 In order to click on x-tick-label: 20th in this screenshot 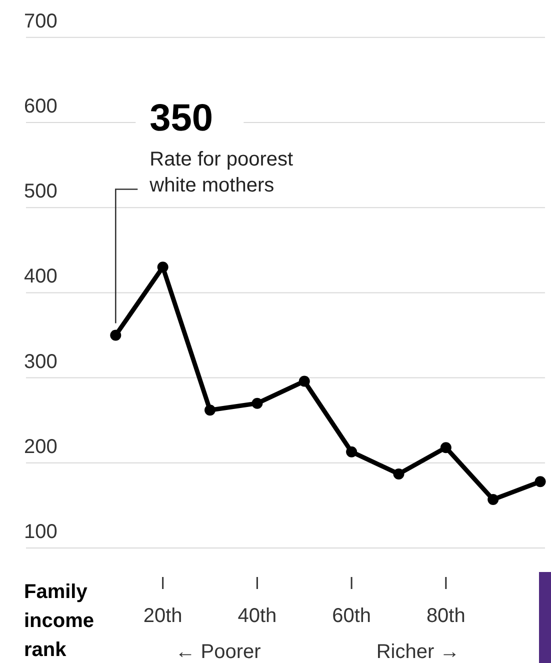, I will do `click(162, 616)`.